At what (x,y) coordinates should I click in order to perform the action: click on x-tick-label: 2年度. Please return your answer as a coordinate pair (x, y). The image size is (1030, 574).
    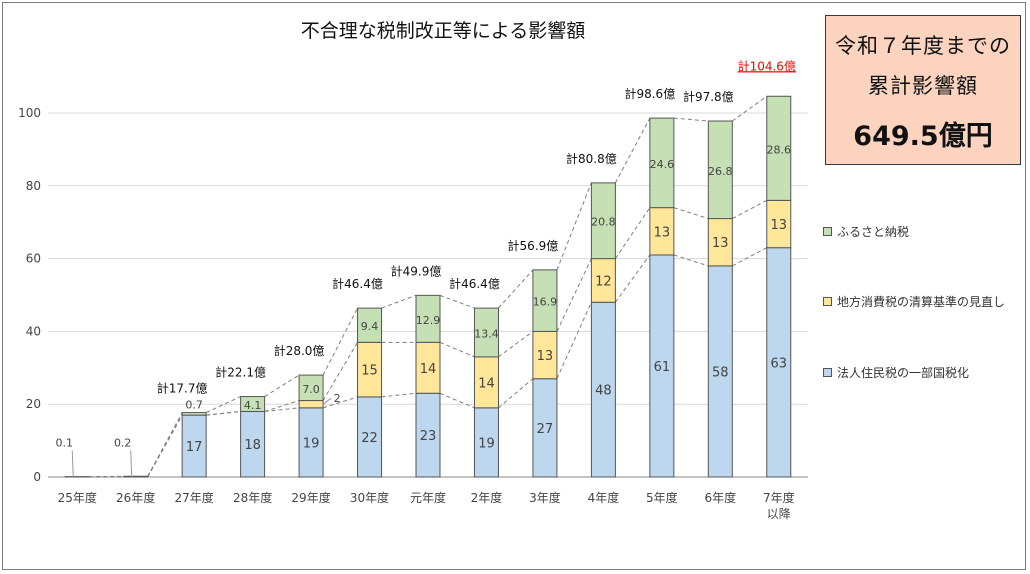
    Looking at the image, I should click on (487, 497).